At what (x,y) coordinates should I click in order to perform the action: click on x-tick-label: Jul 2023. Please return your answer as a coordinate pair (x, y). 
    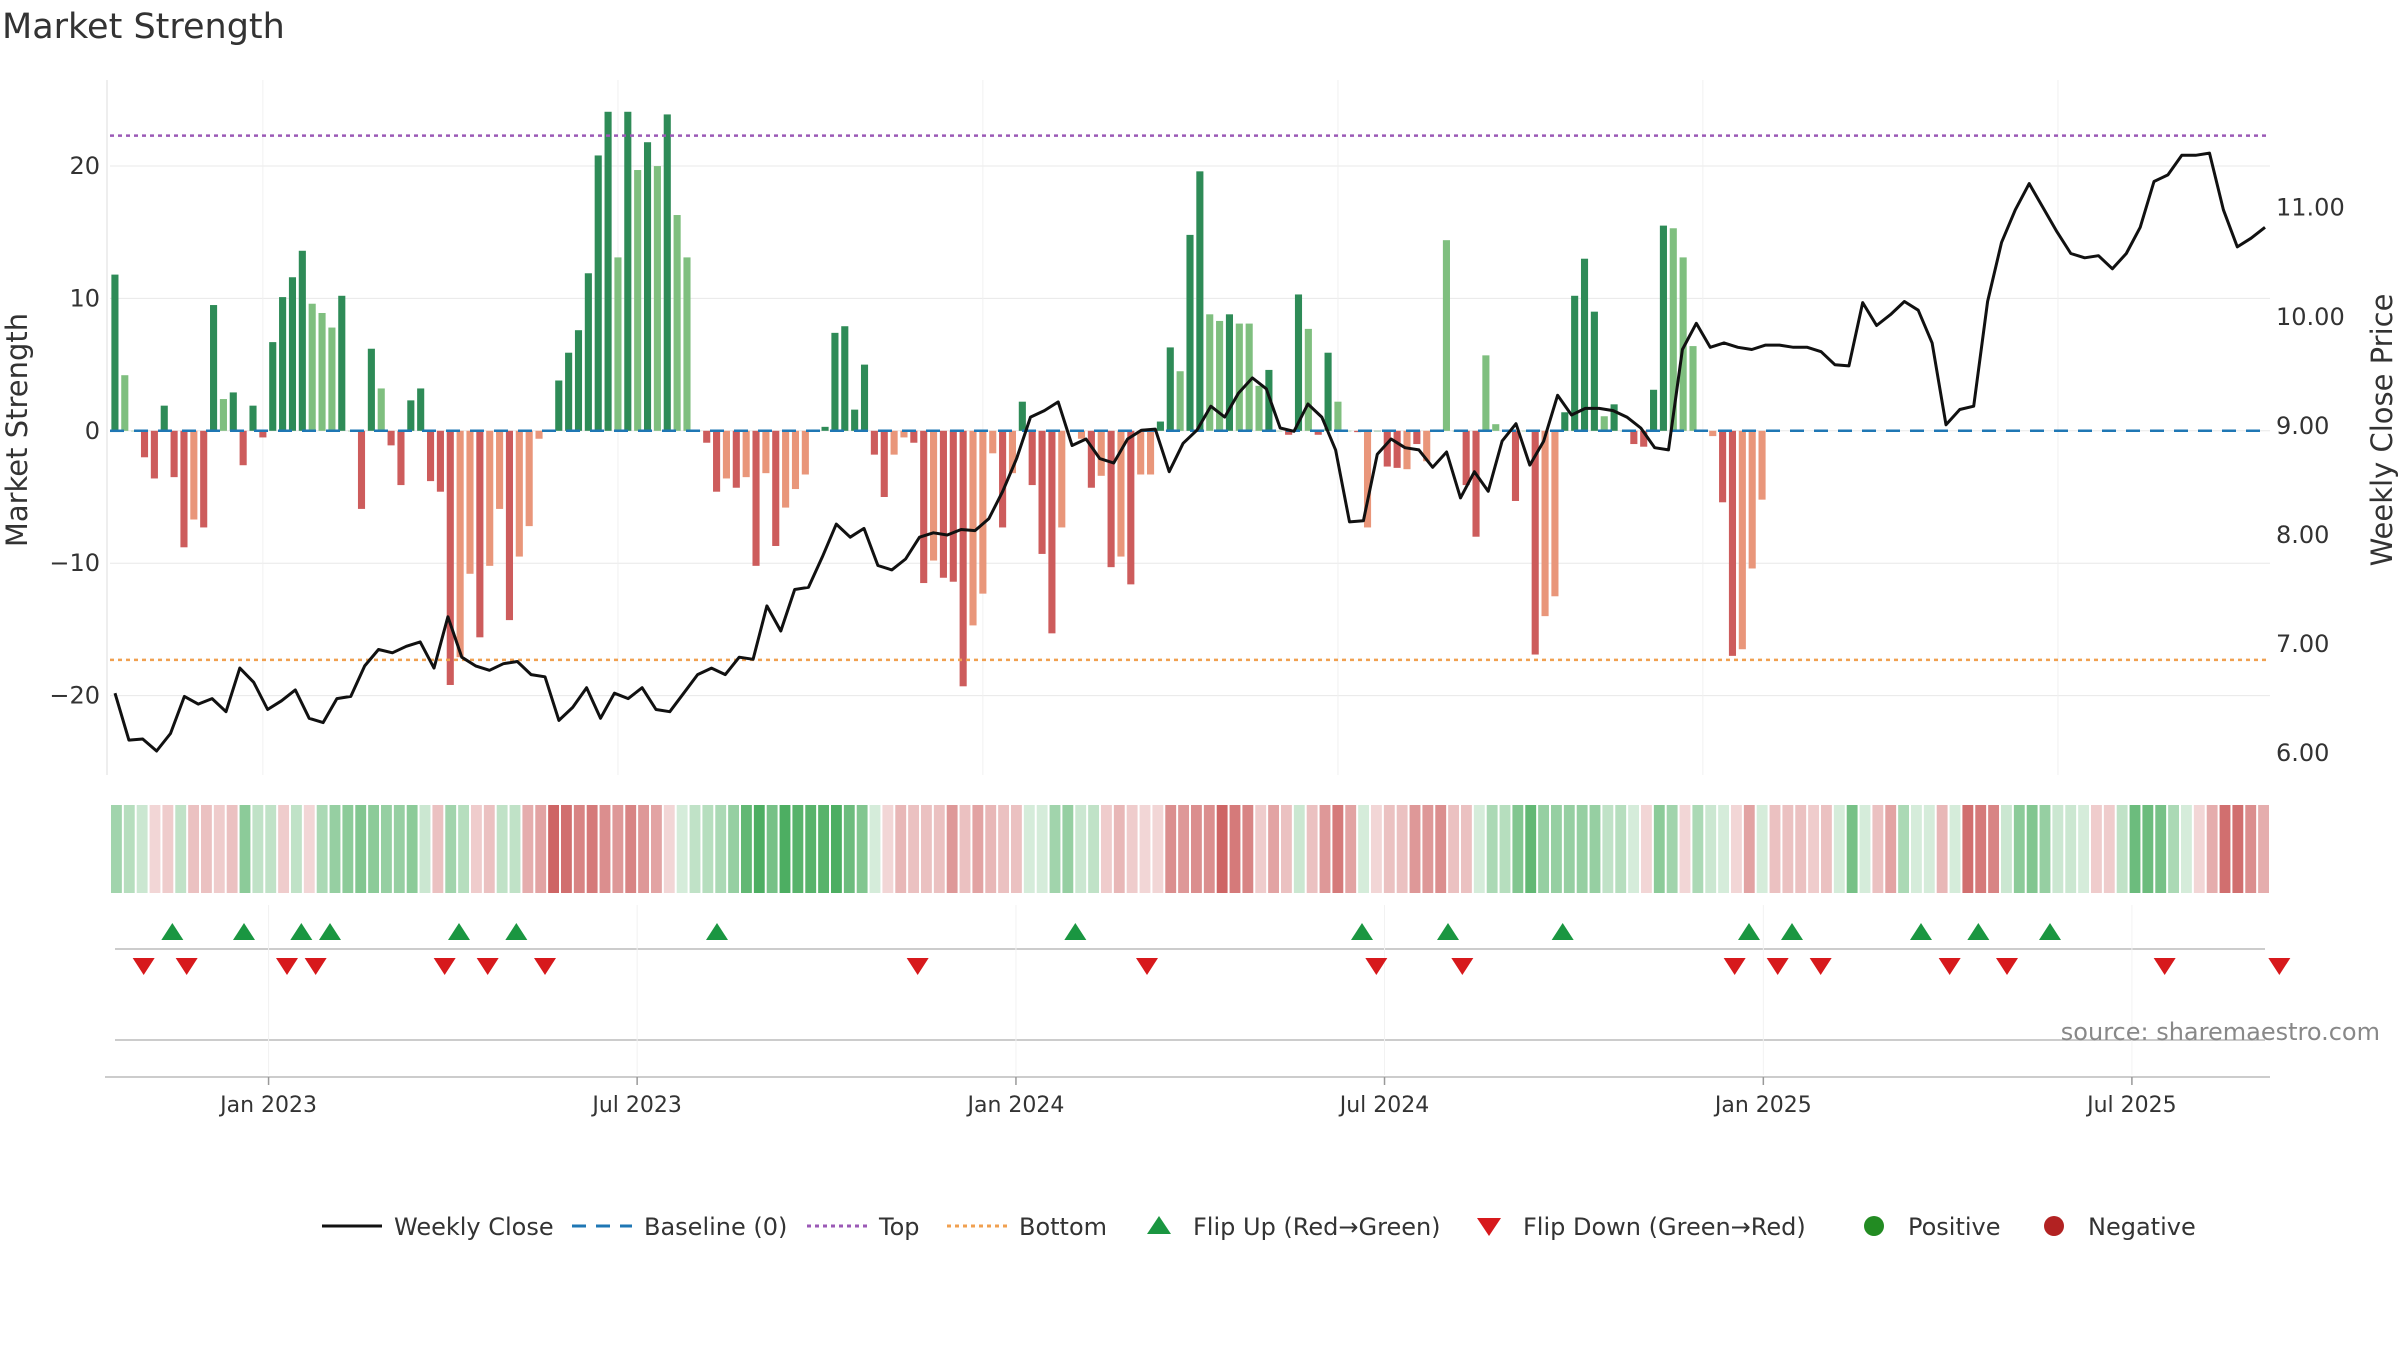
    Looking at the image, I should click on (636, 1105).